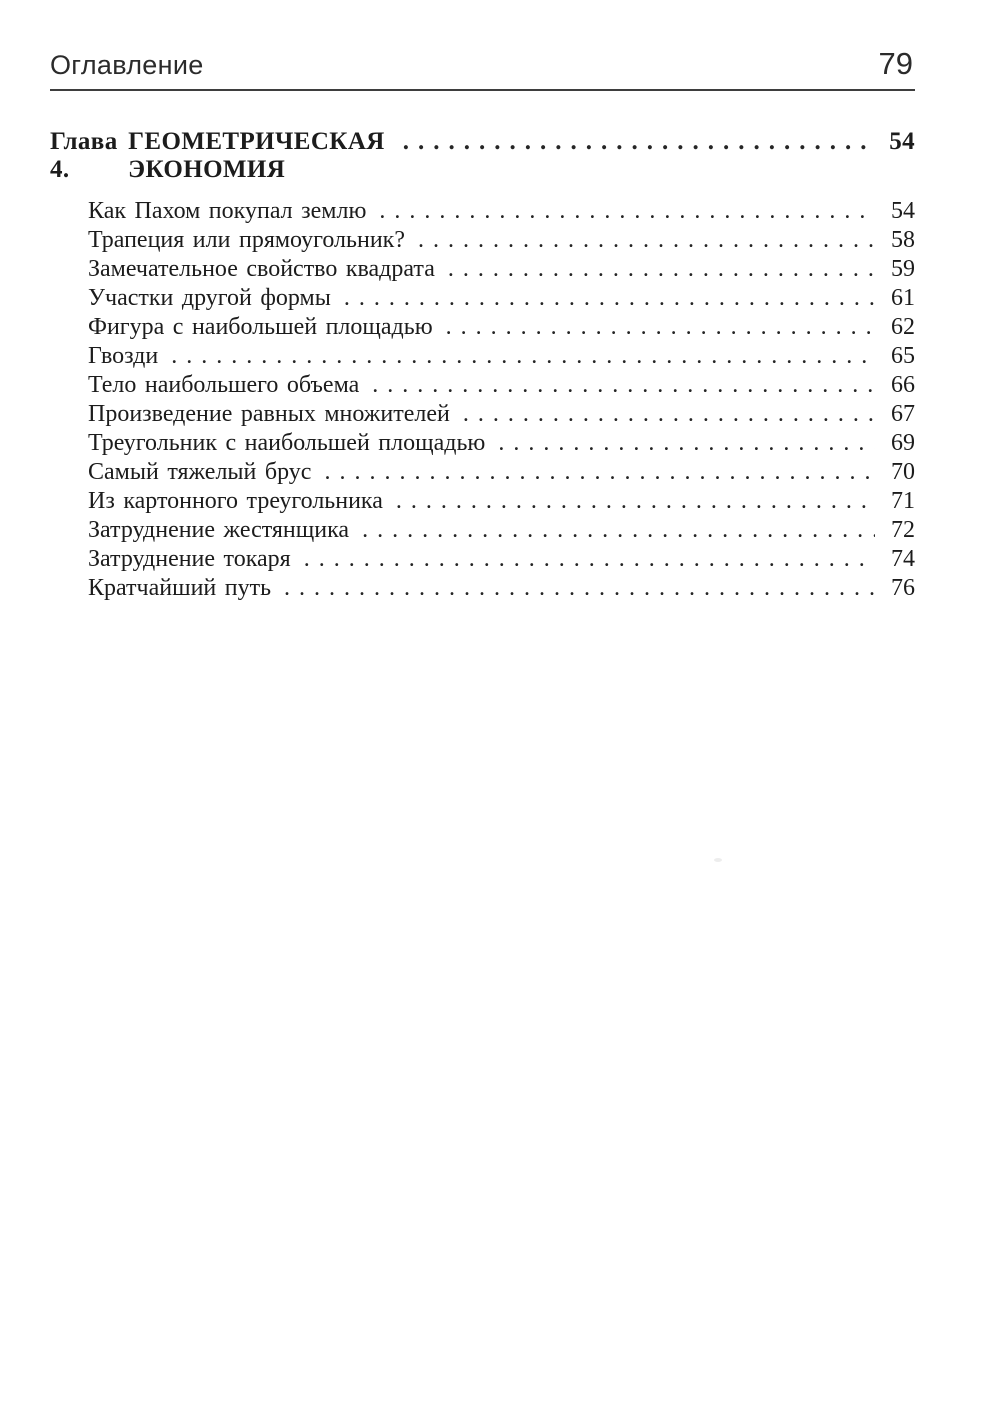 The image size is (1000, 1417). I want to click on running-head: Оглавление 79, so click(482, 64).